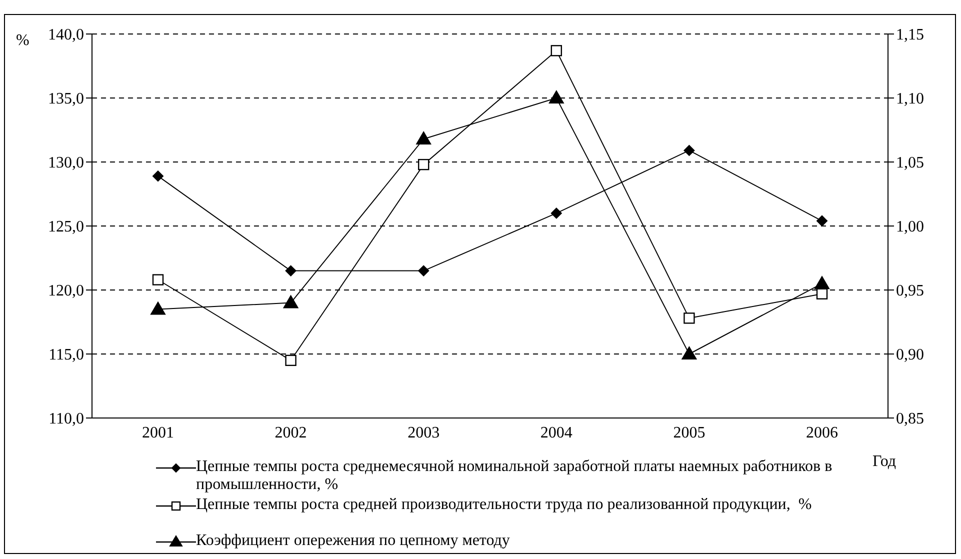 The image size is (961, 559). I want to click on y2-tick-label: 0,85, so click(910, 419).